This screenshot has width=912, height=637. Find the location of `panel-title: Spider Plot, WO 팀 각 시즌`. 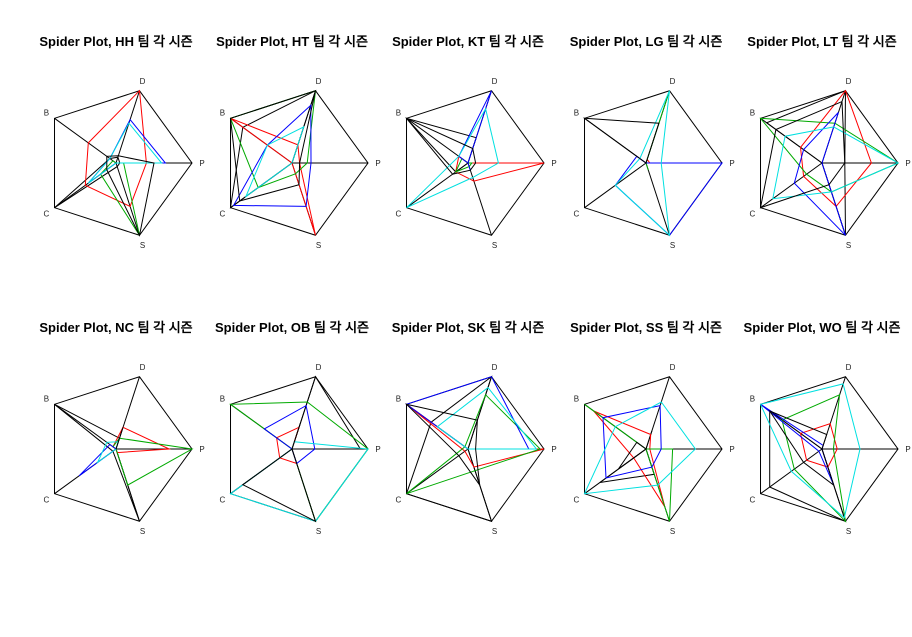

panel-title: Spider Plot, WO 팀 각 시즌 is located at coordinates (822, 327).